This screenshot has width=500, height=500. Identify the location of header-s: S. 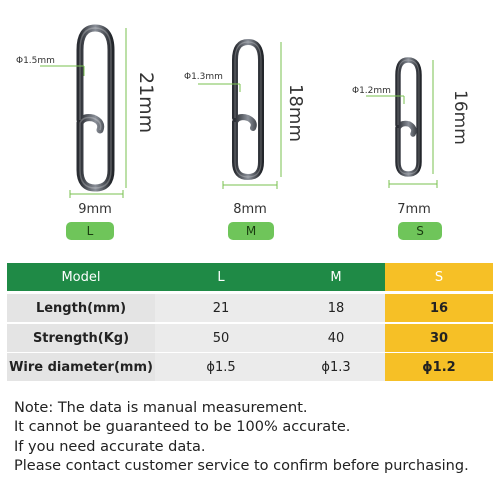
(439, 277).